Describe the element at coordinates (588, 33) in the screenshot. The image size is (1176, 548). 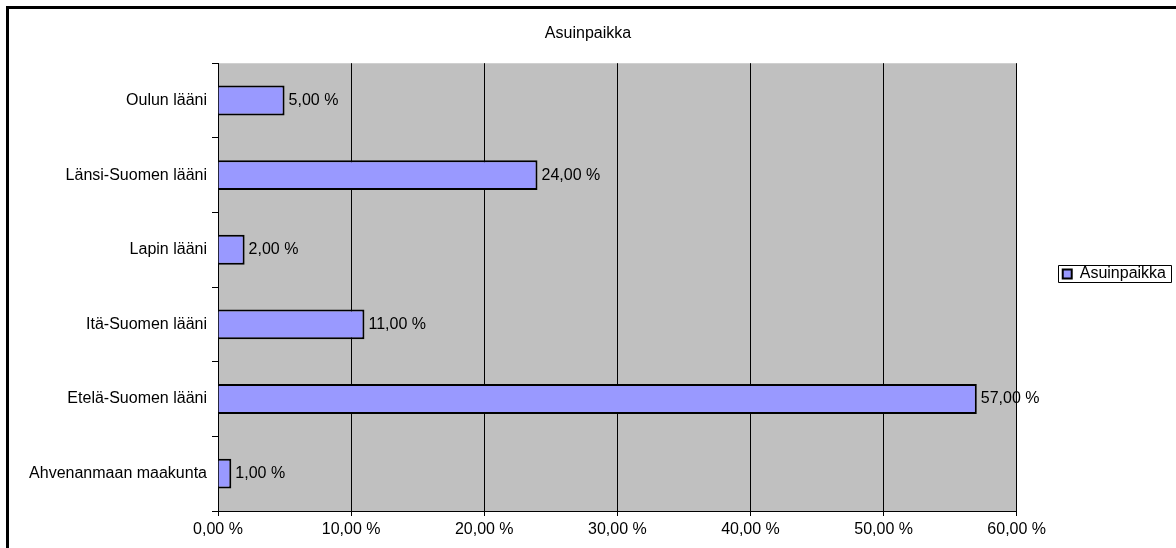
I see `chart-title: Asuinpaikka` at that location.